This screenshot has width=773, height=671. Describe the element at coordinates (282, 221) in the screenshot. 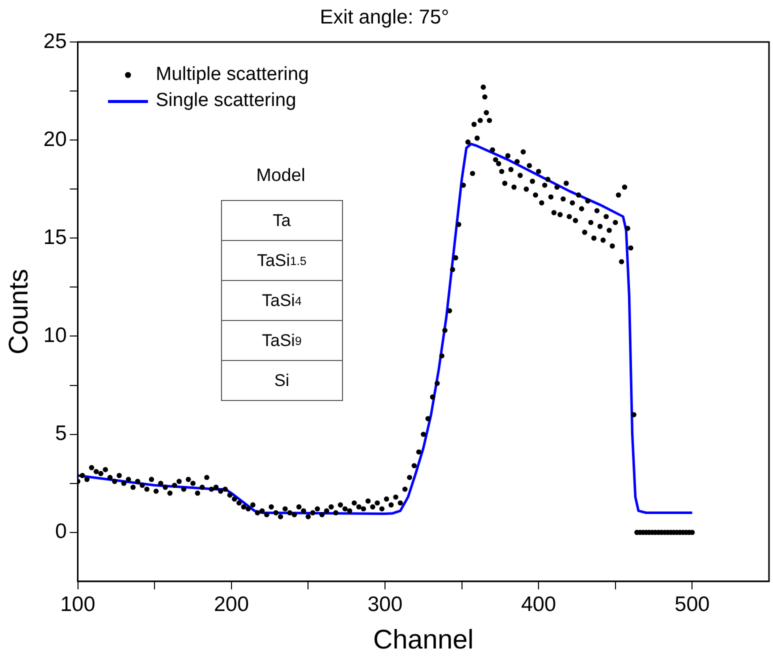

I see `annotation: Ta` at that location.